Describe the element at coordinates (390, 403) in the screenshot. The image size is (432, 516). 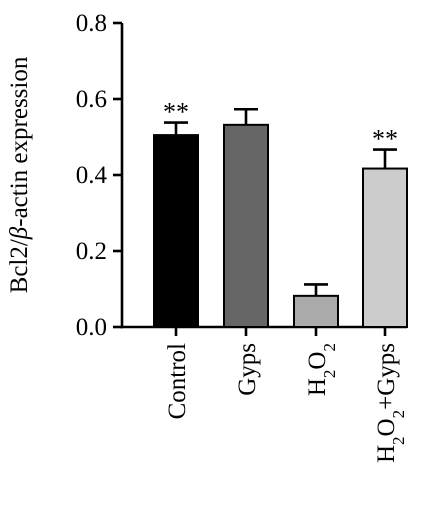
I see `x-tick-label: H2O2+Gyps` at that location.